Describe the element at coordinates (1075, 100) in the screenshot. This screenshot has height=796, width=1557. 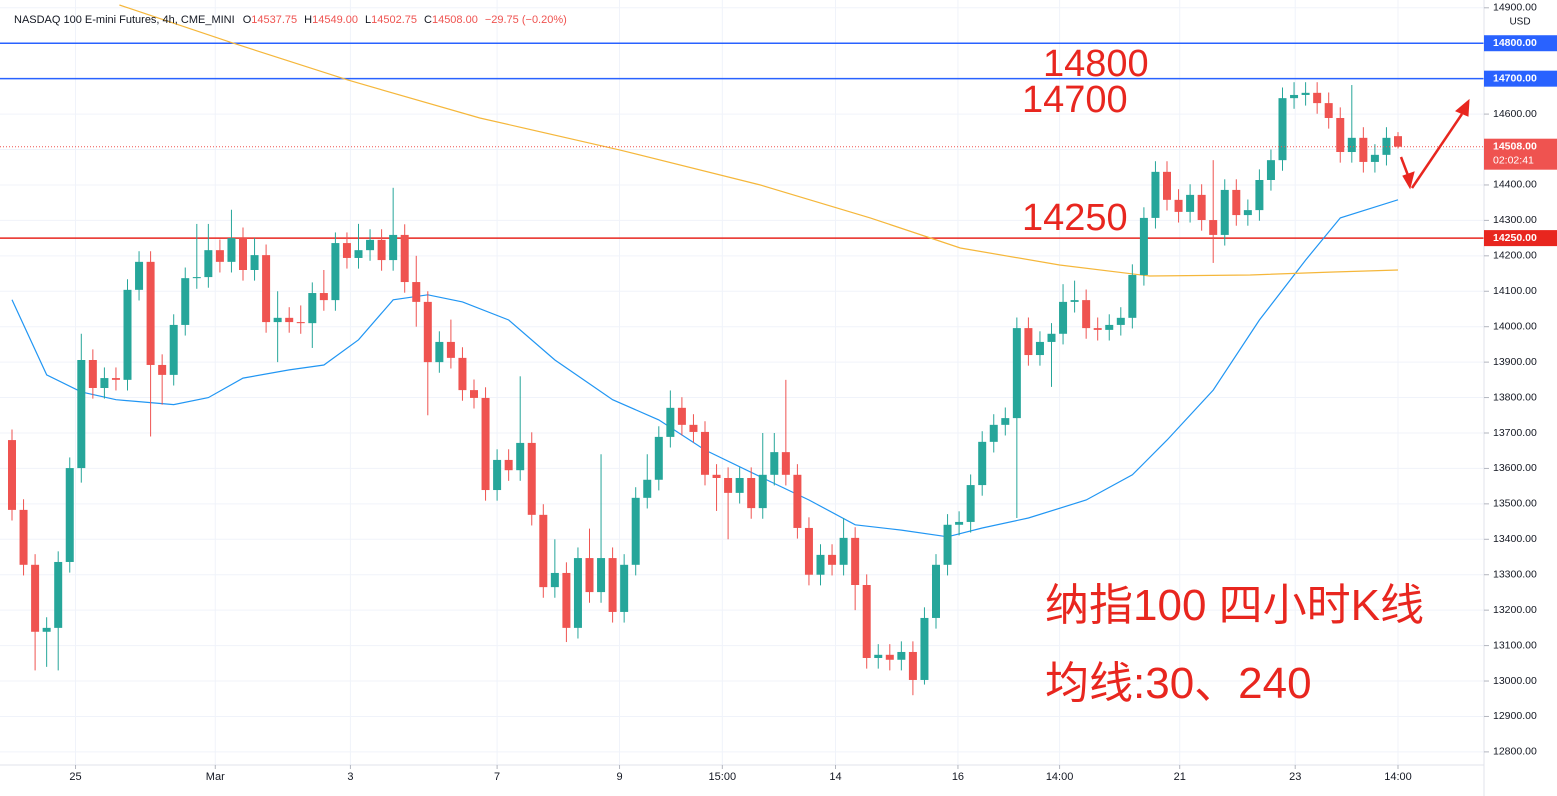
I see `annotation: 14700` at that location.